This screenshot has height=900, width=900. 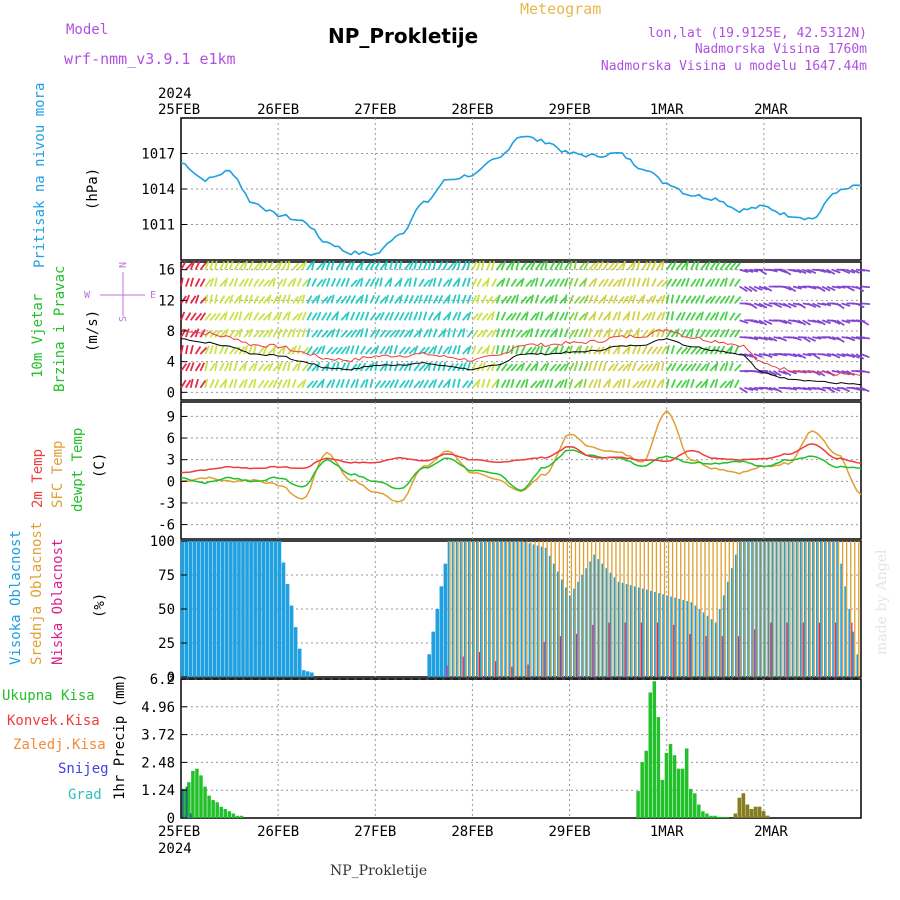 What do you see at coordinates (37, 593) in the screenshot?
I see `cloud-ylabel-2: Srednja Oblacnost` at bounding box center [37, 593].